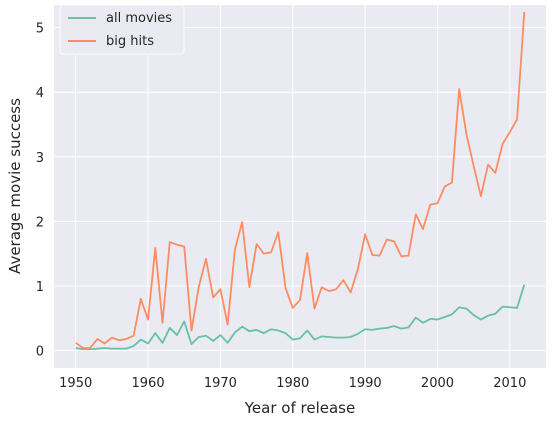  What do you see at coordinates (299, 408) in the screenshot?
I see `x-axis-title: Year of release` at bounding box center [299, 408].